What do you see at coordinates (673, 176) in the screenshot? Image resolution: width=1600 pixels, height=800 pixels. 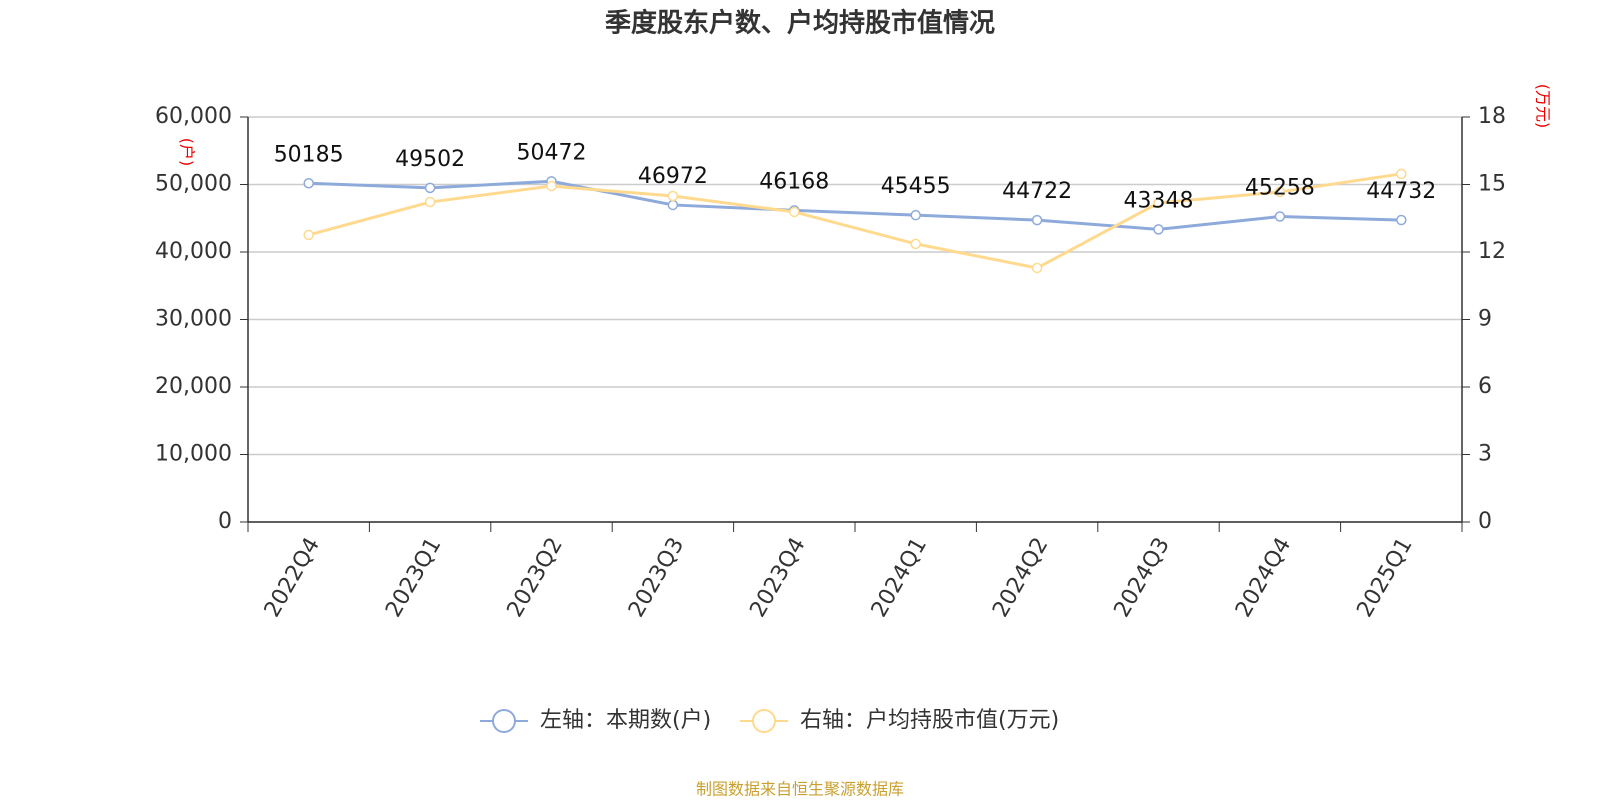 I see `data-label: 46972` at bounding box center [673, 176].